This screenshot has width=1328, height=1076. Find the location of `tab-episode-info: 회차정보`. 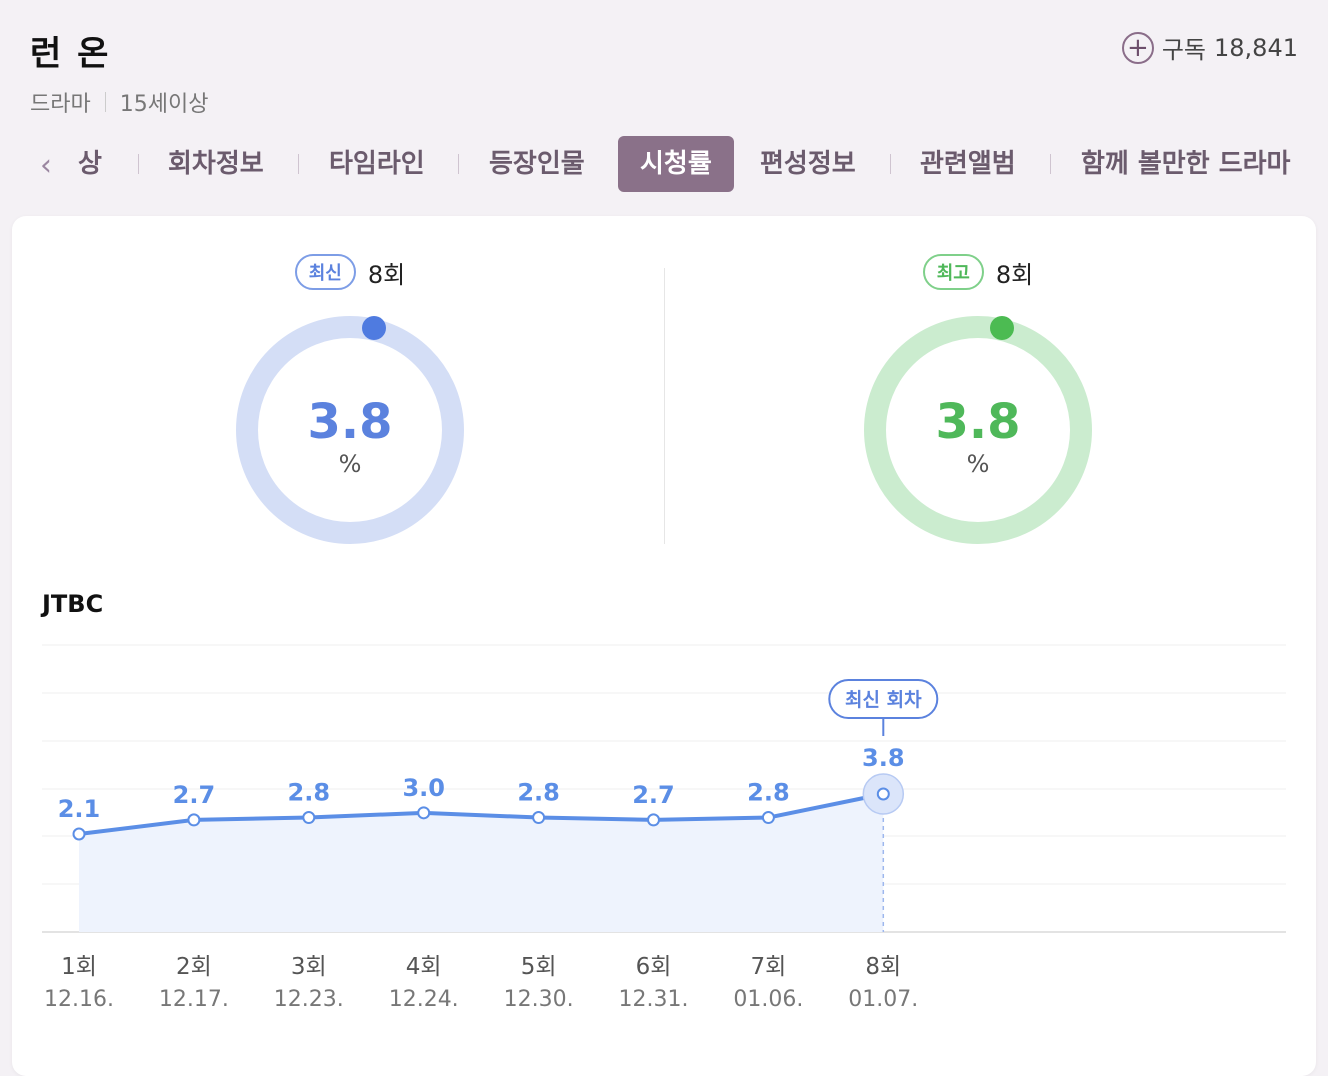

tab-episode-info: 회차정보 is located at coordinates (216, 164).